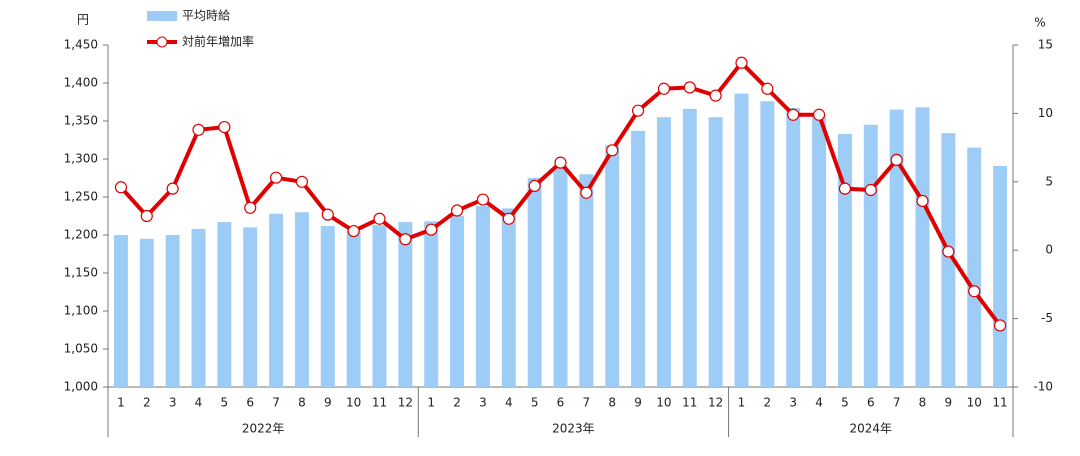  Describe the element at coordinates (573, 429) in the screenshot. I see `x-group-label: 2023年` at that location.